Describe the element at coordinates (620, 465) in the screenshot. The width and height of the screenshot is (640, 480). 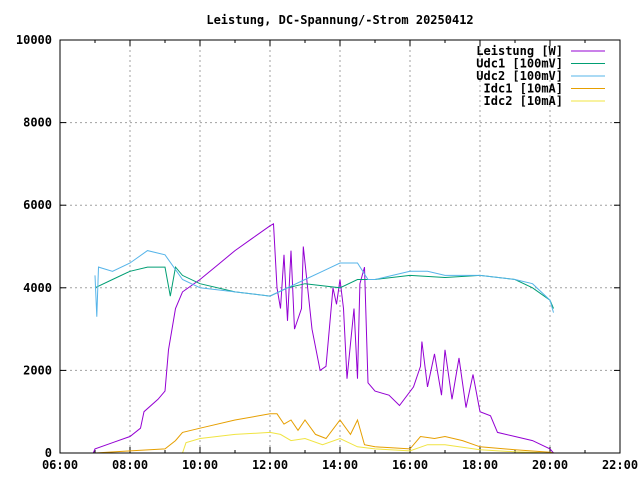
I see `x-tick-label: 22:00` at that location.